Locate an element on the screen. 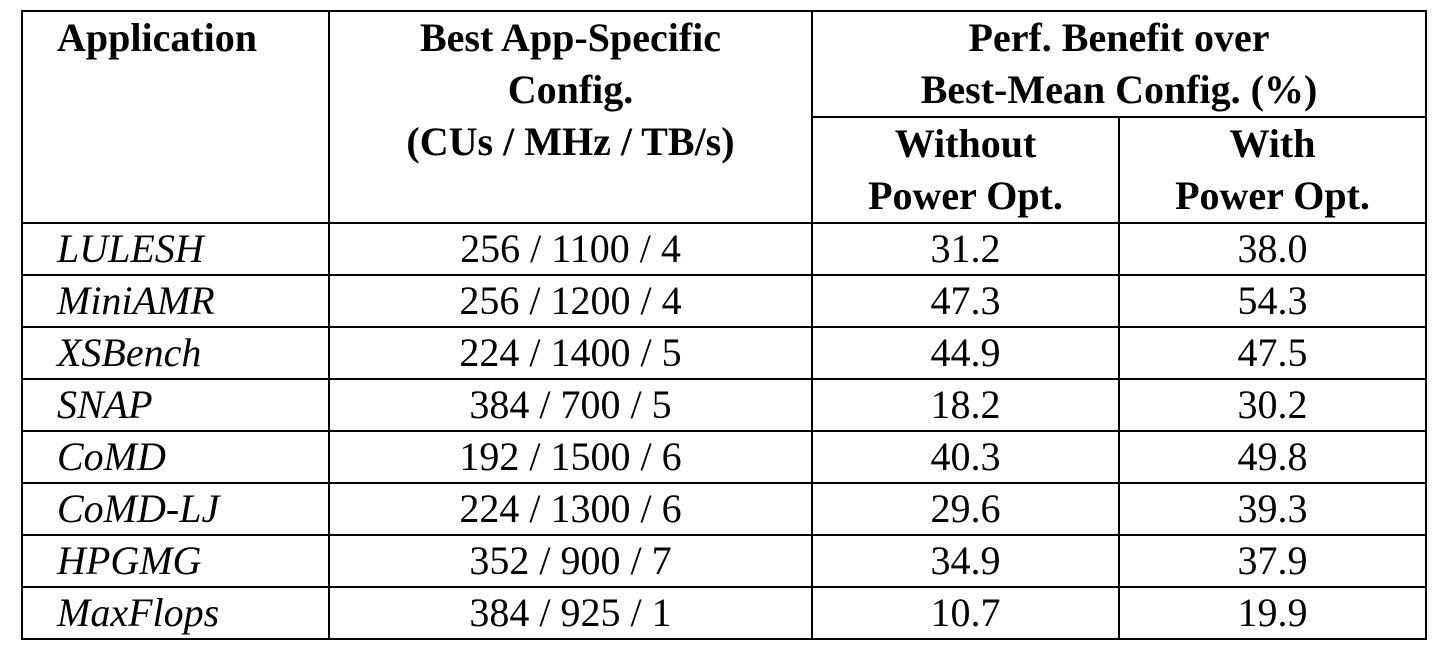 The height and width of the screenshot is (666, 1440). header-without-line1: Without is located at coordinates (965, 143).